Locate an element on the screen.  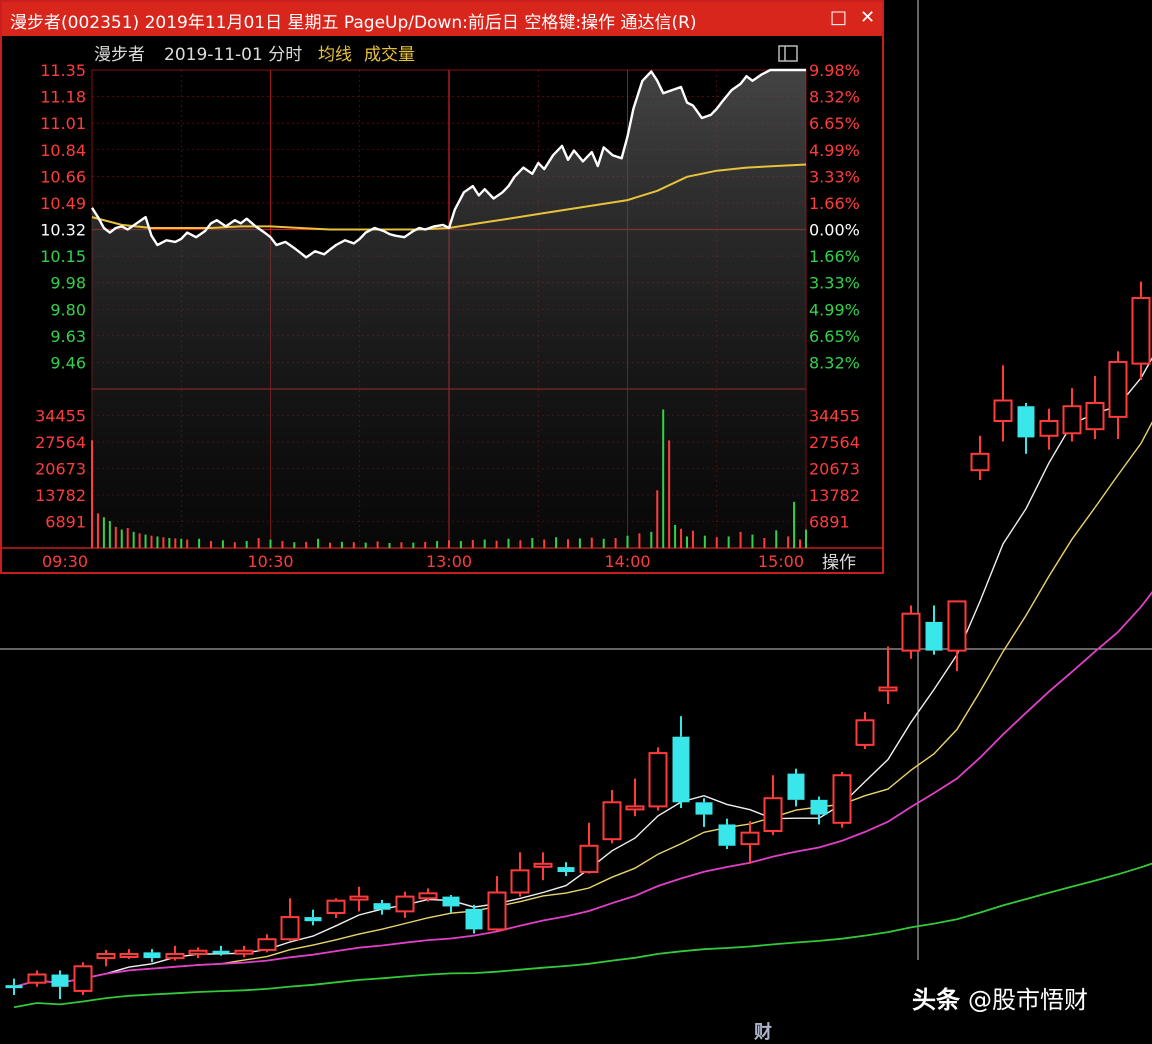
price-tick-label: 11.01 is located at coordinates (63, 123).